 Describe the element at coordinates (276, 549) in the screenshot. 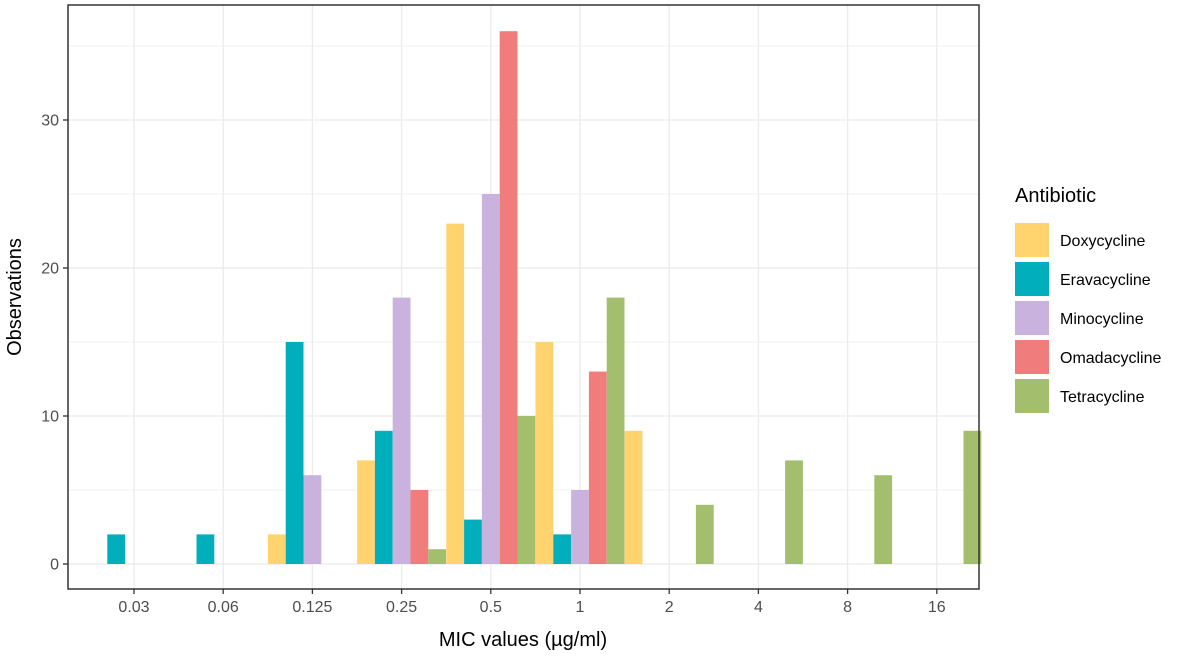

I see `bar-doxycycline-0.125` at that location.